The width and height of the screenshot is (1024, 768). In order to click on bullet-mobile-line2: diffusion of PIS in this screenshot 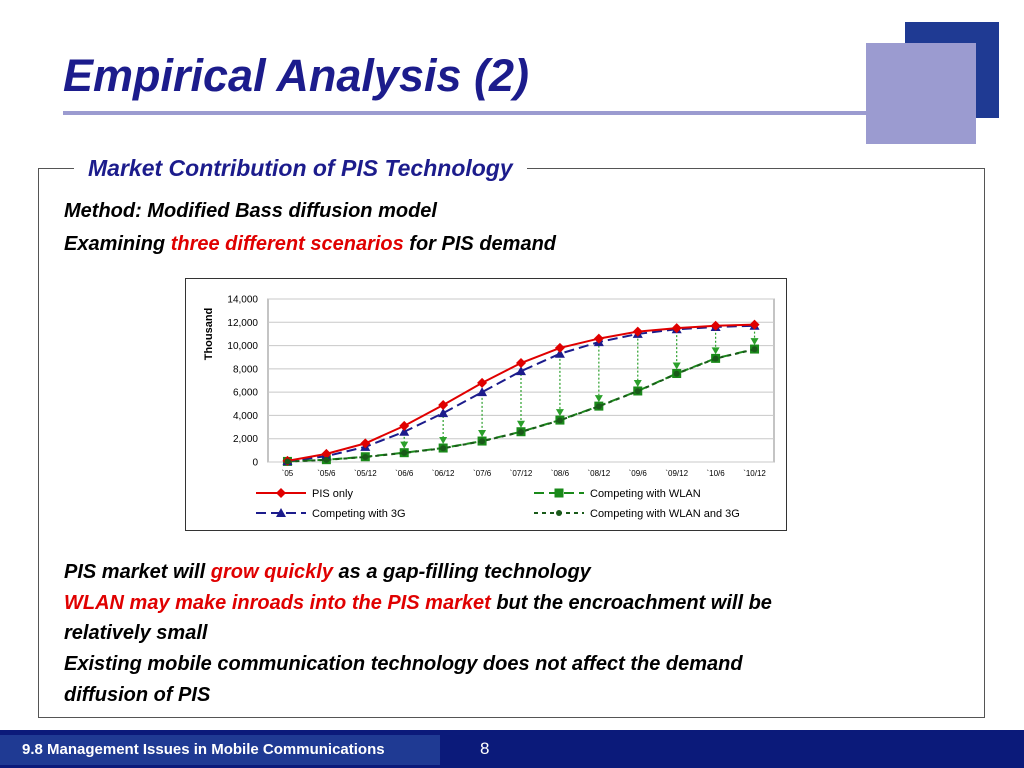, I will do `click(137, 695)`.